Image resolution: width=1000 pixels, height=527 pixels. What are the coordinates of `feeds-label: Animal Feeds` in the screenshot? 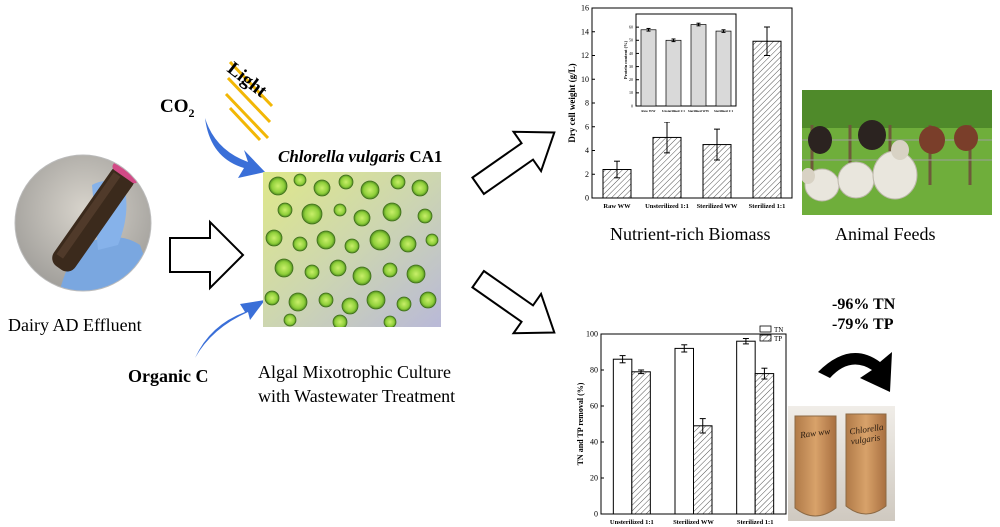 It's located at (885, 234).